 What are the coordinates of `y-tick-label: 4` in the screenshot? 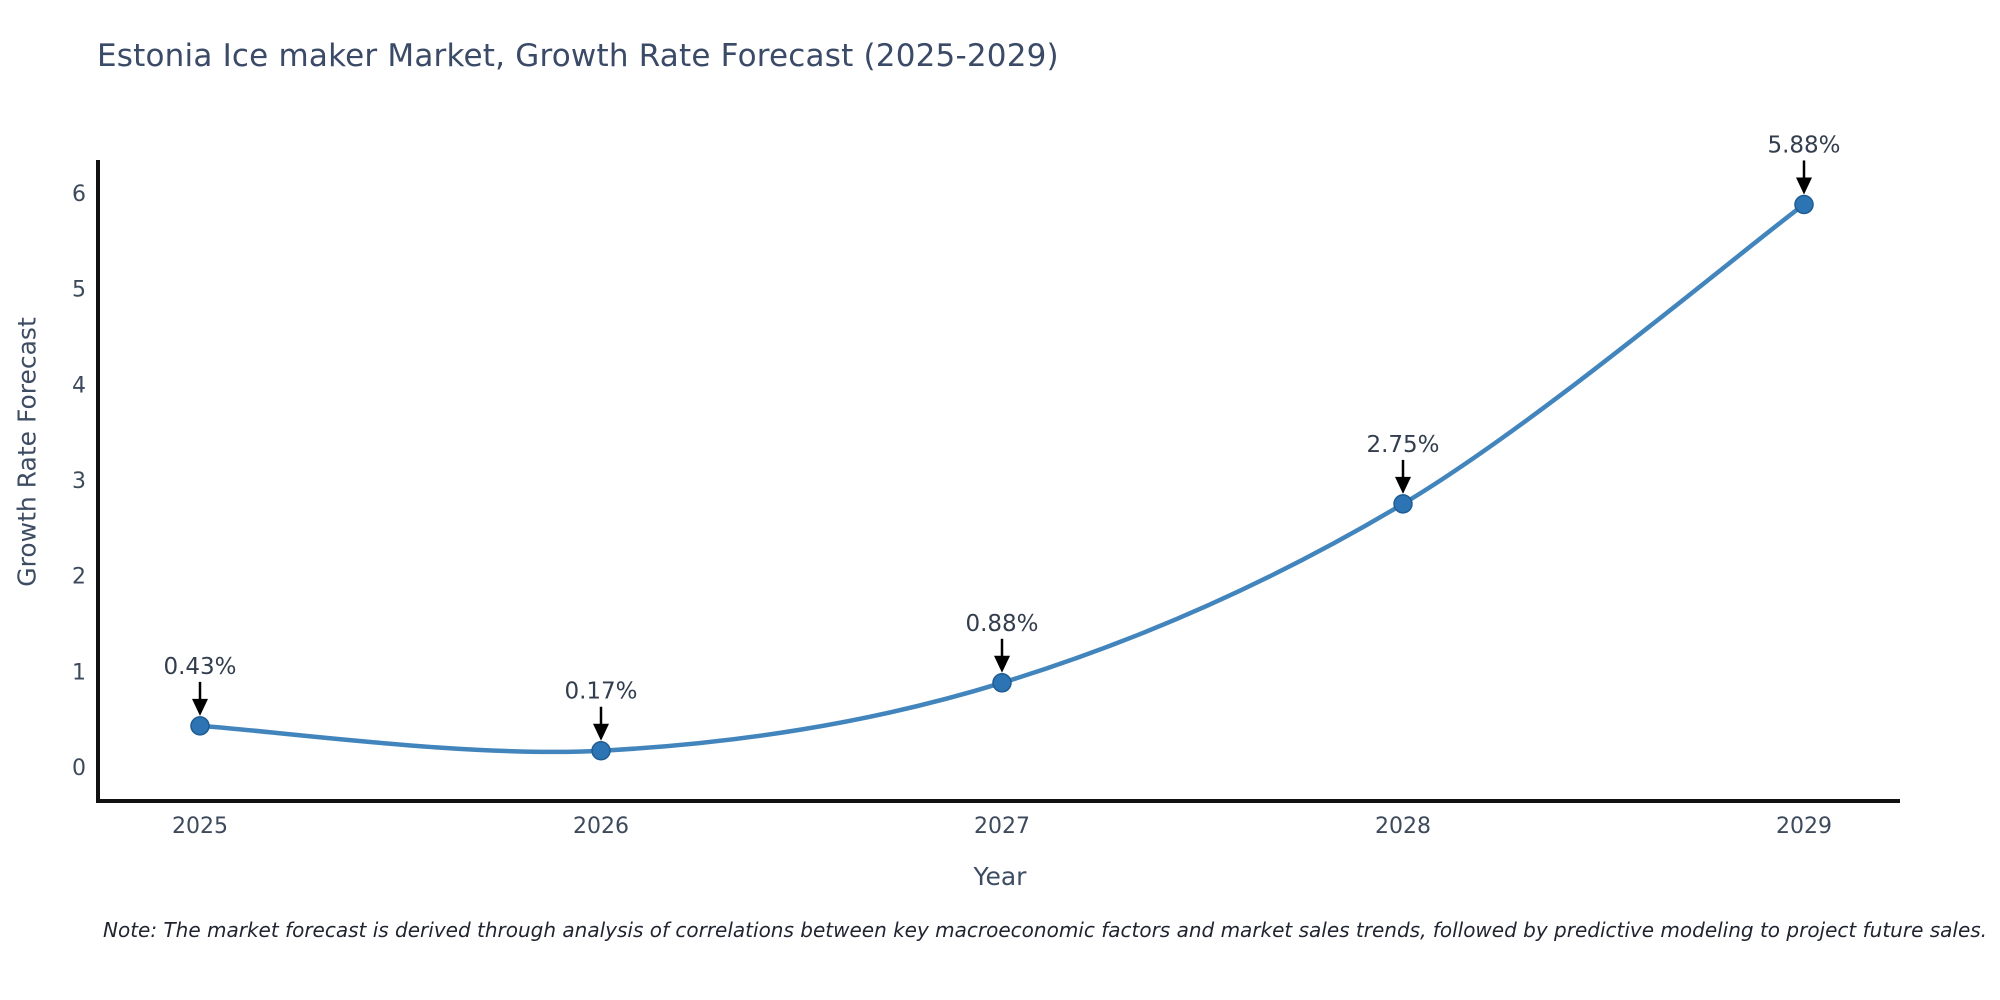 It's located at (79, 385).